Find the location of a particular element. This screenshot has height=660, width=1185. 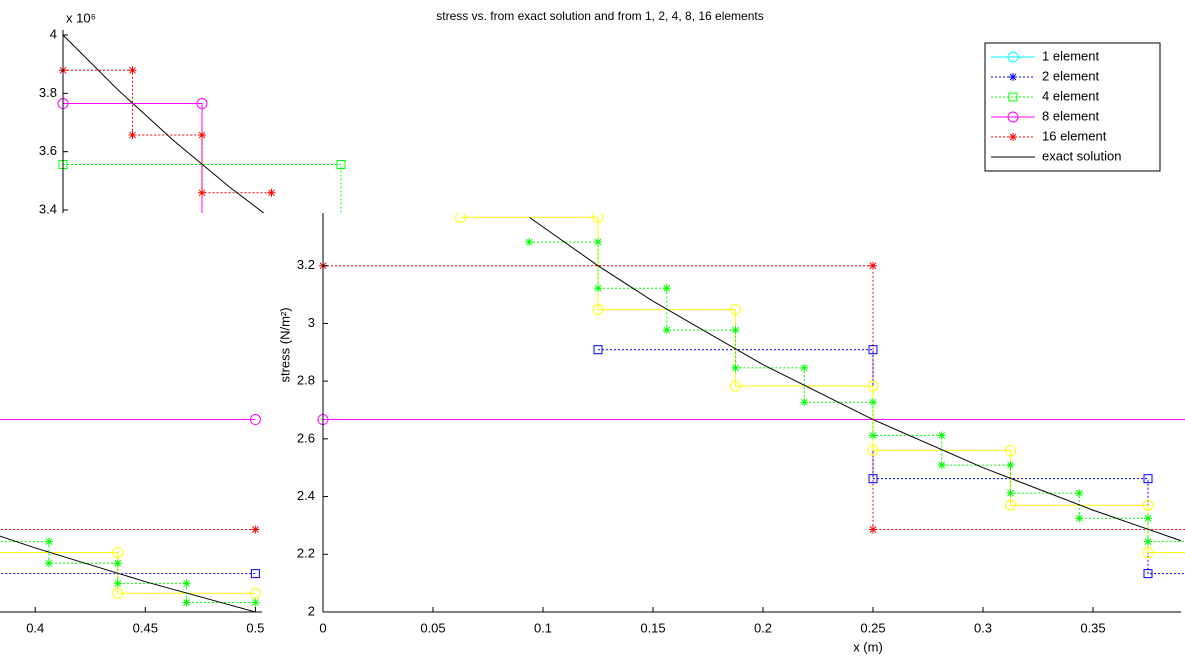

scale-label: x 10⁶ is located at coordinates (81, 17).